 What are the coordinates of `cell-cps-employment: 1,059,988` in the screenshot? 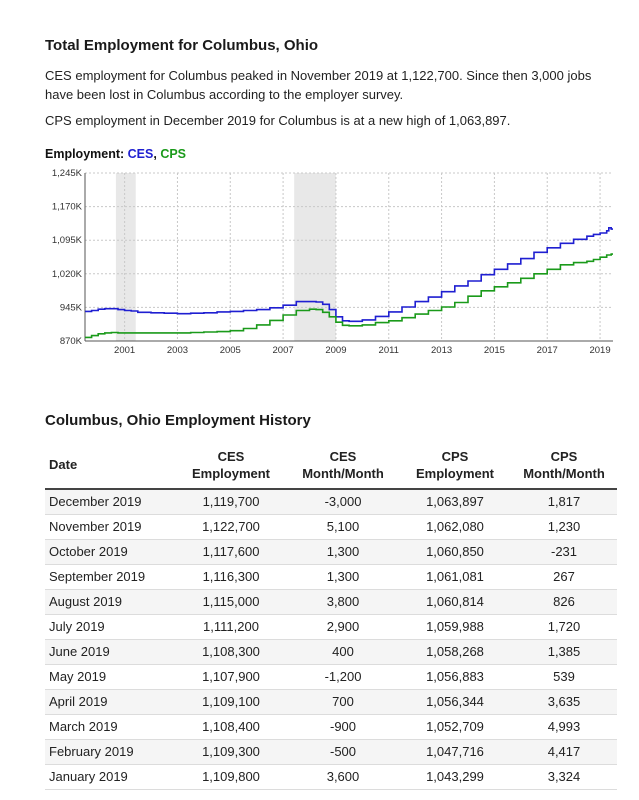 It's located at (455, 627).